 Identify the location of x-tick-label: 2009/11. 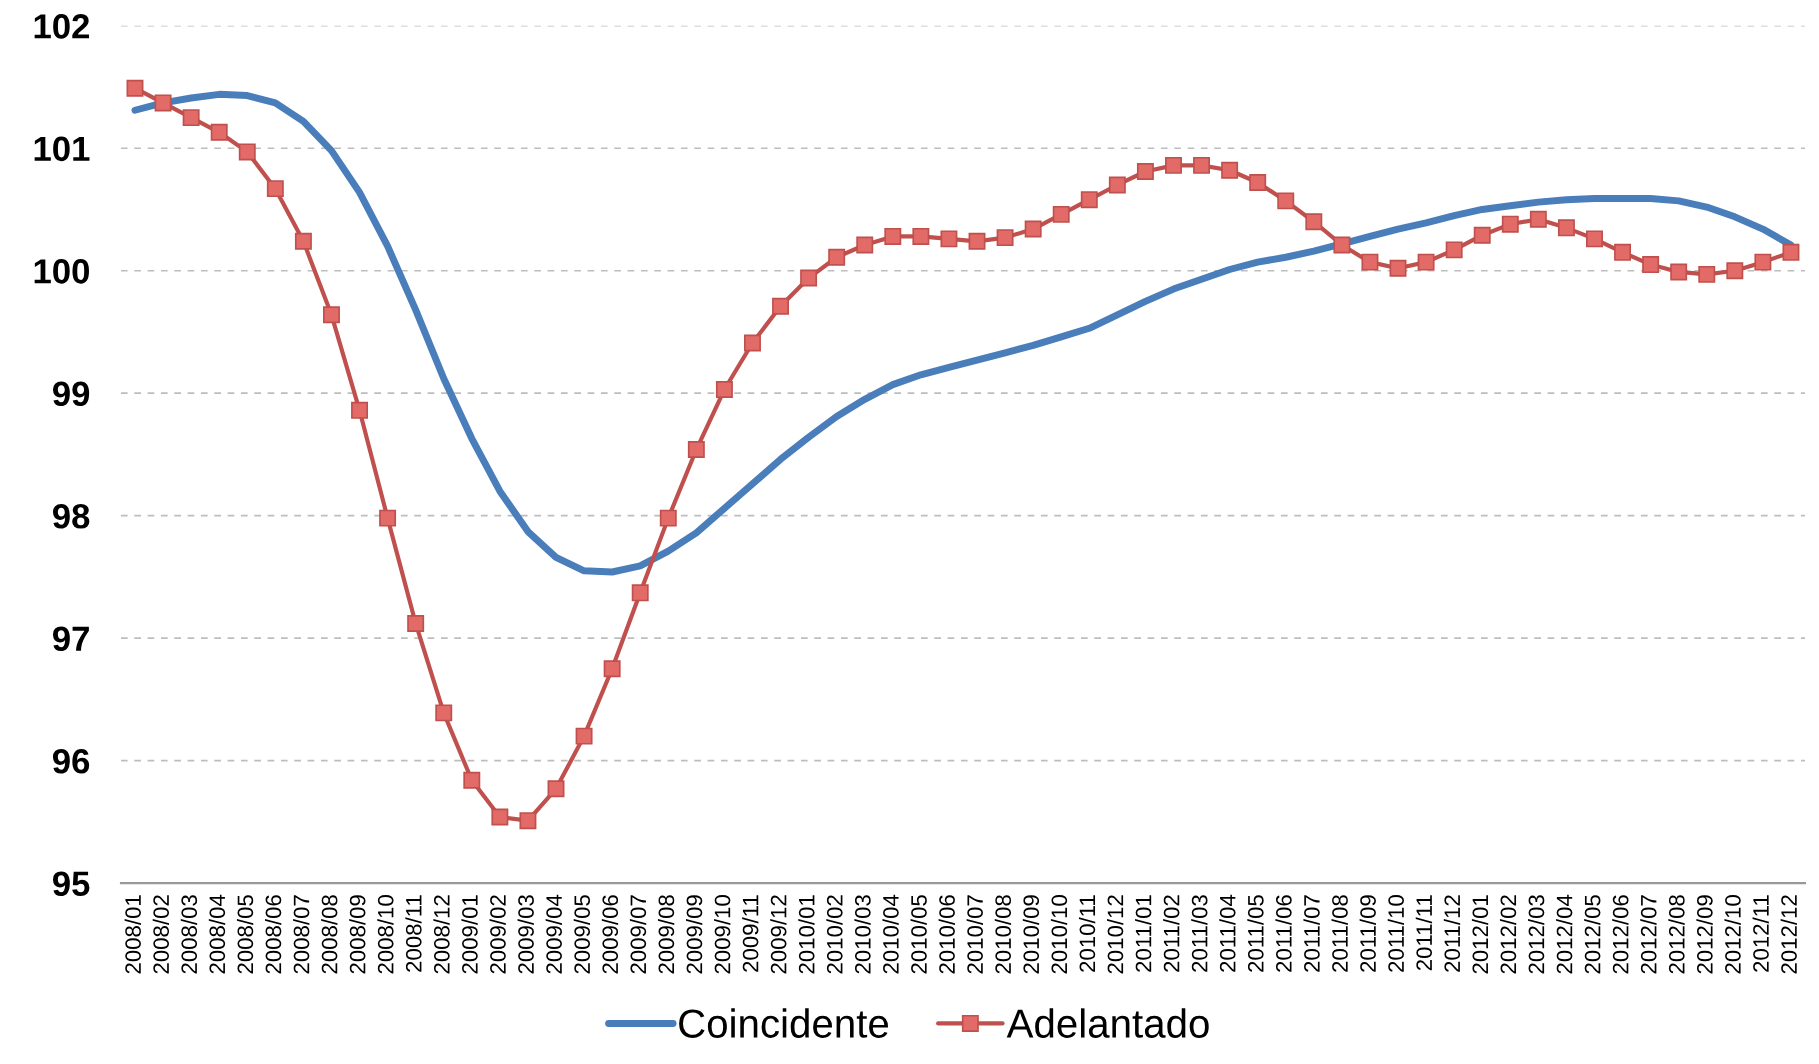
(750, 933).